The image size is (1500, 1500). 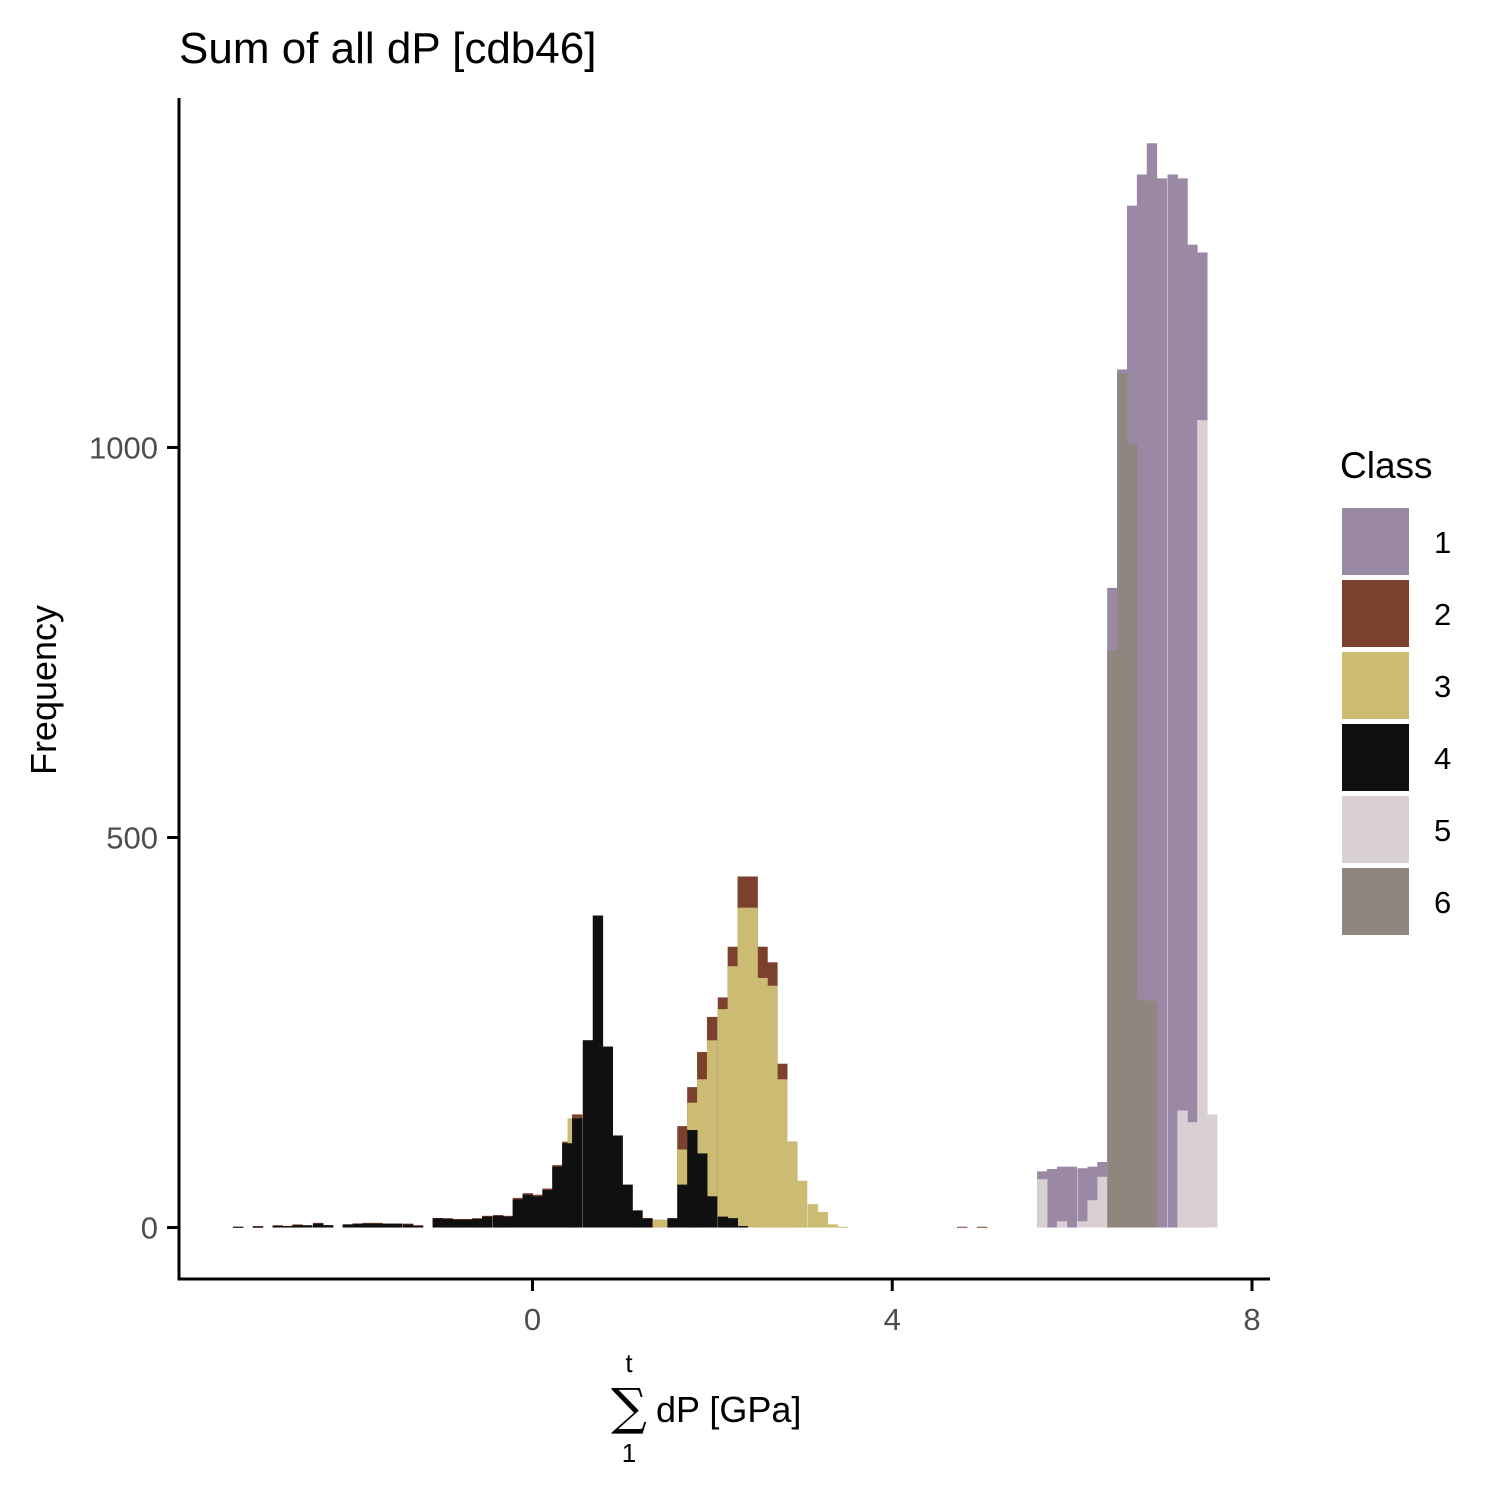 I want to click on y-ticks: 0 500 1000, so click(x=134, y=838).